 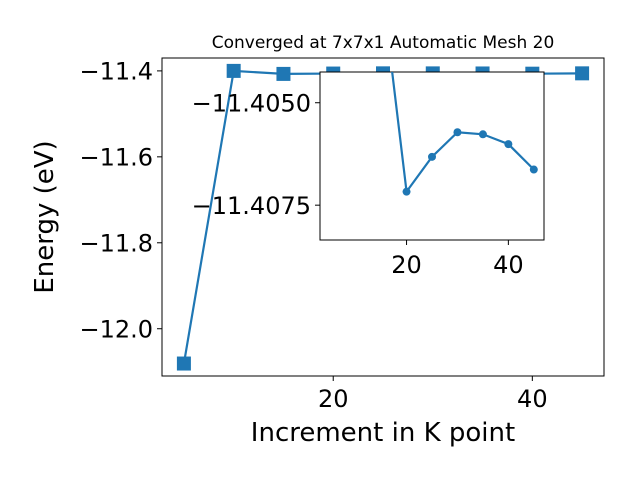 I want to click on x-axis-label: Increment in K point, so click(x=383, y=433).